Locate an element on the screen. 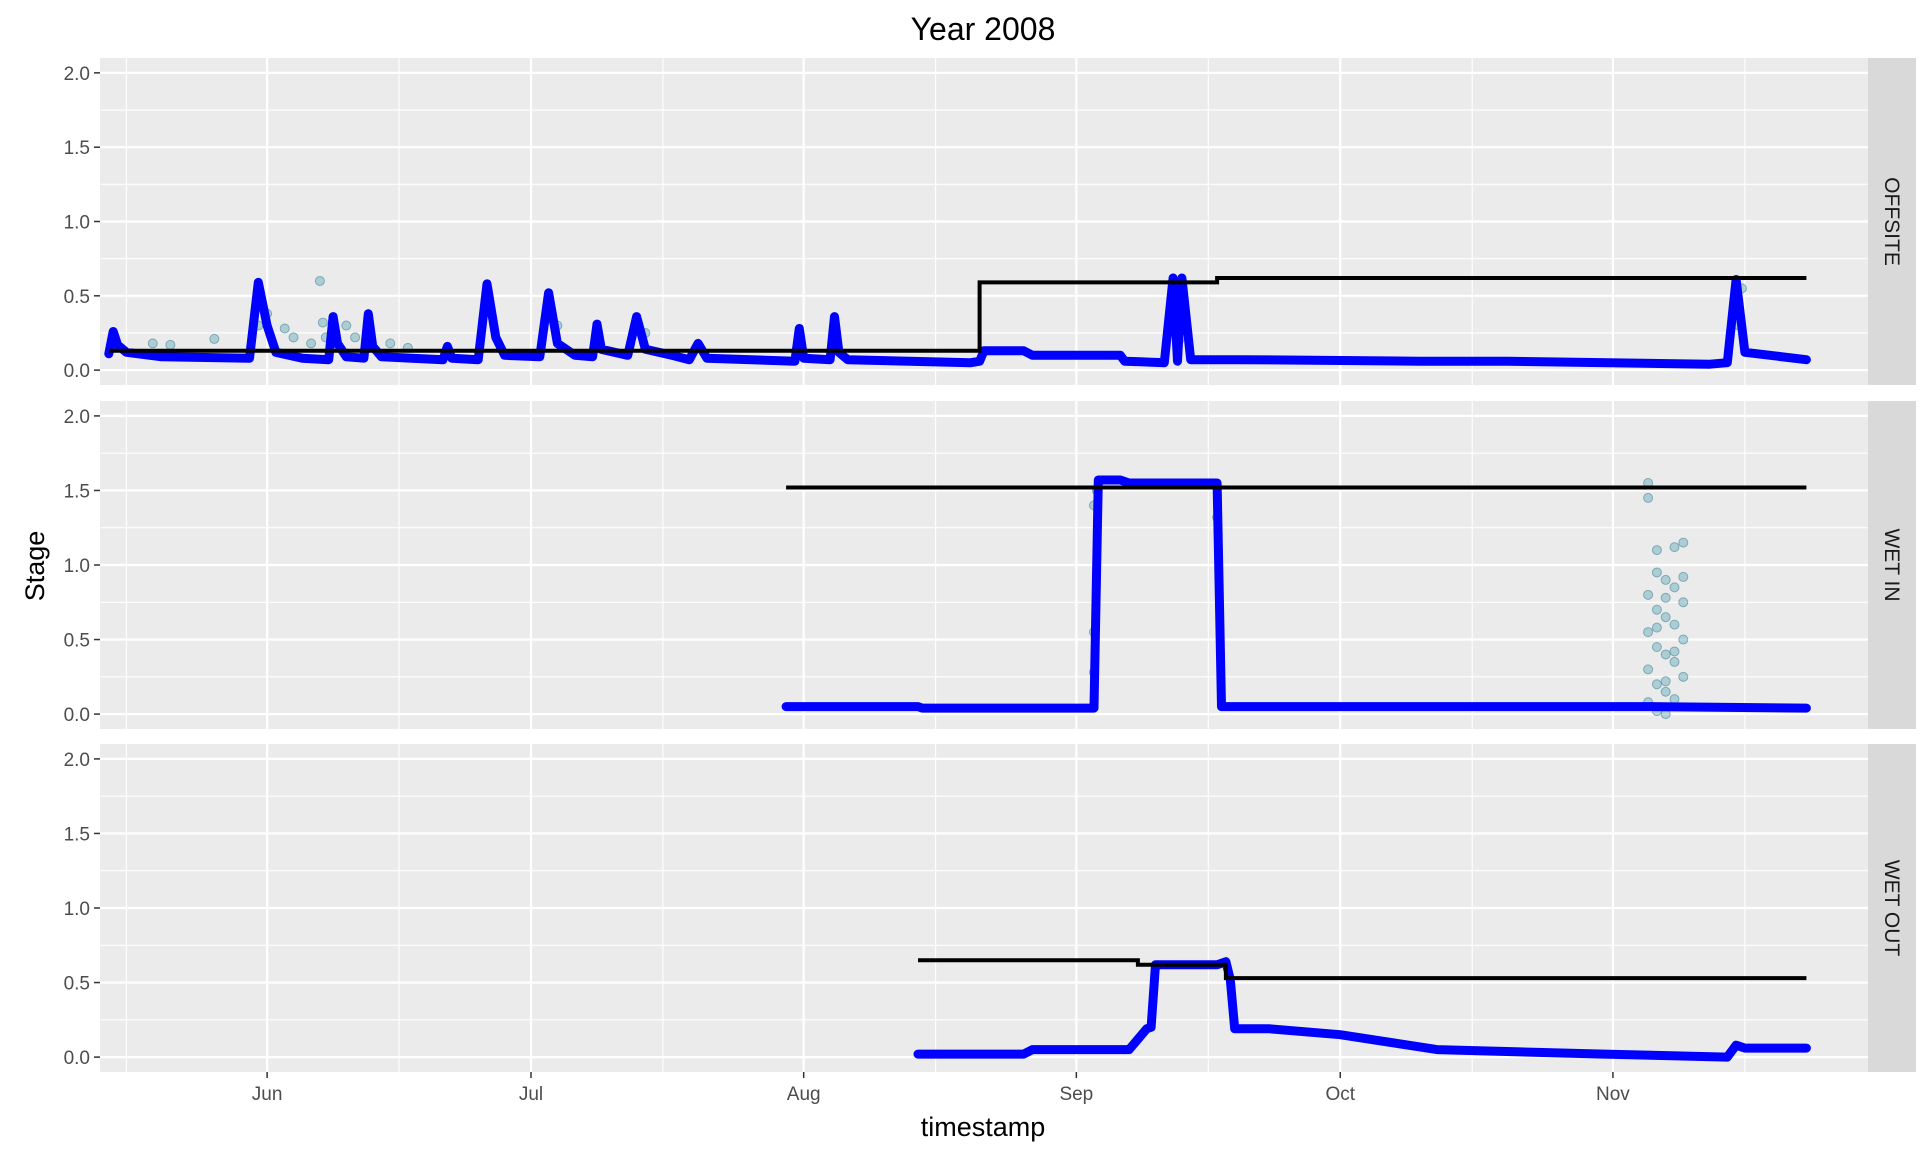  facet-strip-label: OFFSITE is located at coordinates (1891, 221).